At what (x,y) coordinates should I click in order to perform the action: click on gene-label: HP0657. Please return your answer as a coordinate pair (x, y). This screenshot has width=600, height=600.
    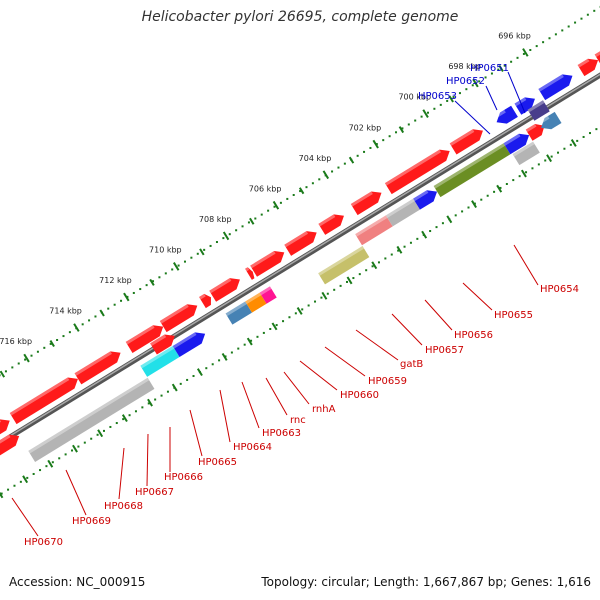
    Looking at the image, I should click on (444, 350).